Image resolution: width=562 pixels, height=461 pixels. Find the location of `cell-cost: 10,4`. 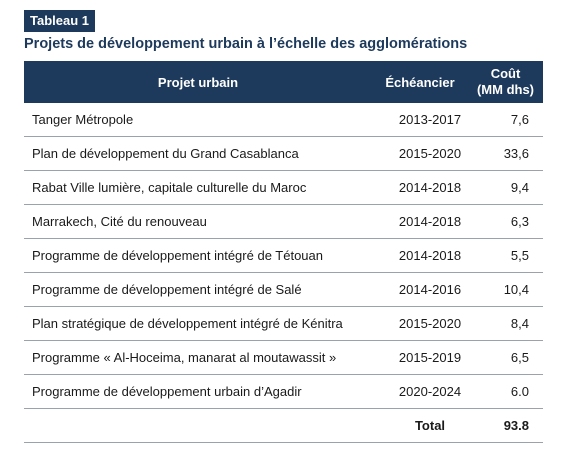

cell-cost: 10,4 is located at coordinates (516, 289).